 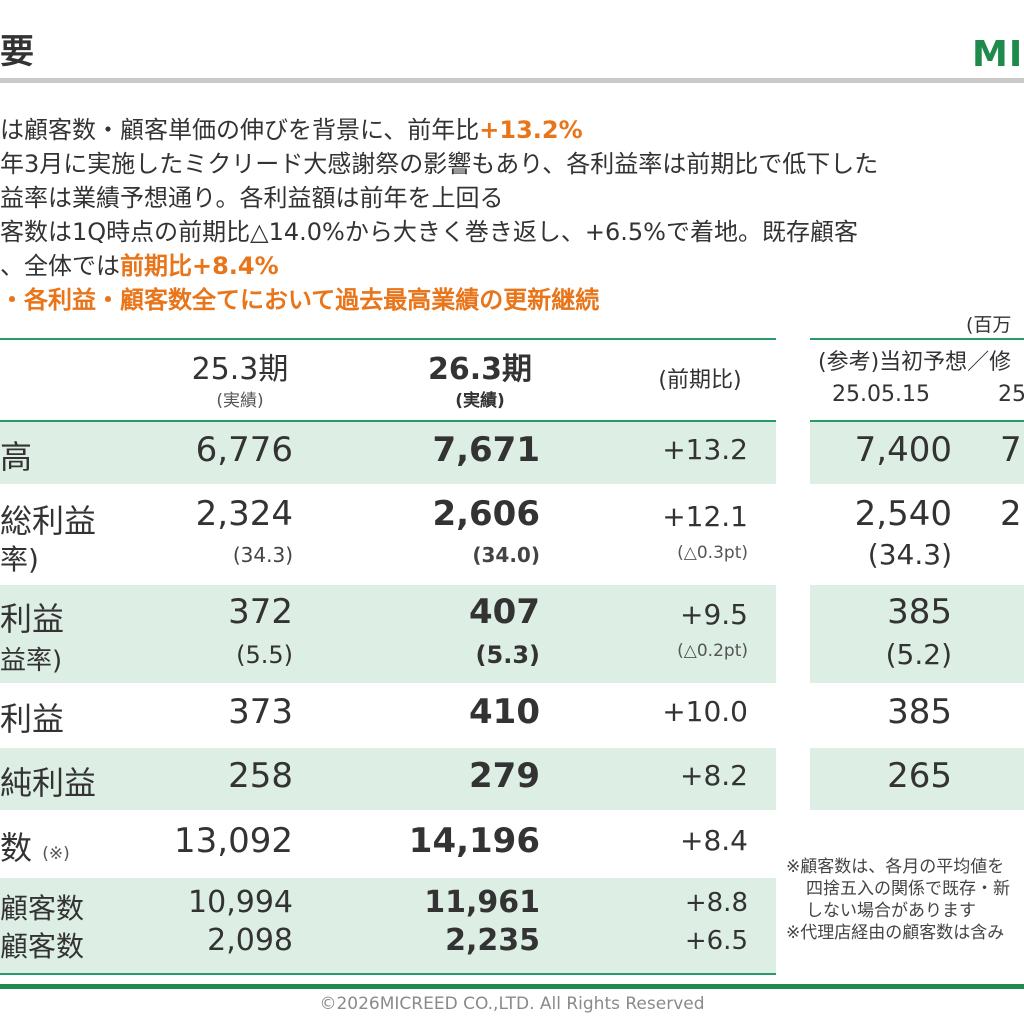 What do you see at coordinates (31, 661) in the screenshot?
I see `row-sub-label: 益率)` at bounding box center [31, 661].